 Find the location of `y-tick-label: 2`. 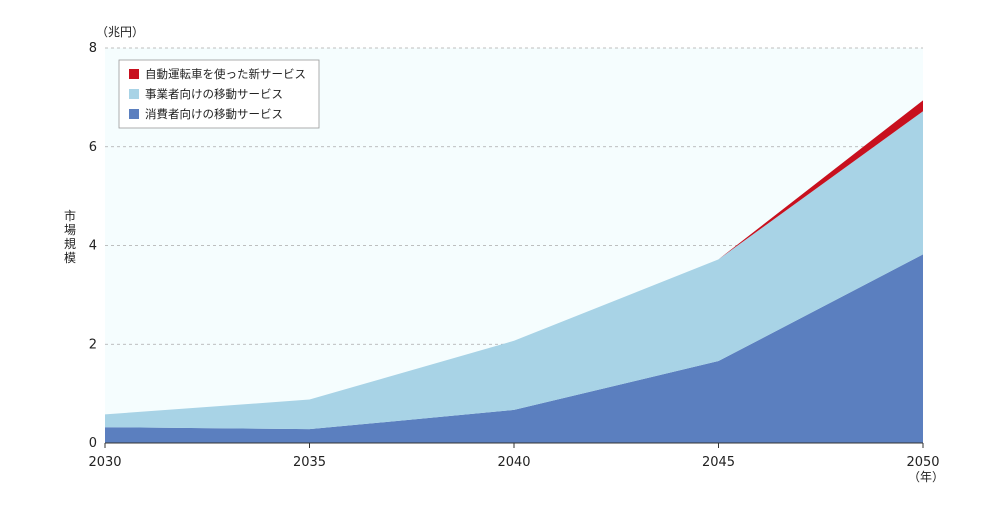

y-tick-label: 2 is located at coordinates (93, 344).